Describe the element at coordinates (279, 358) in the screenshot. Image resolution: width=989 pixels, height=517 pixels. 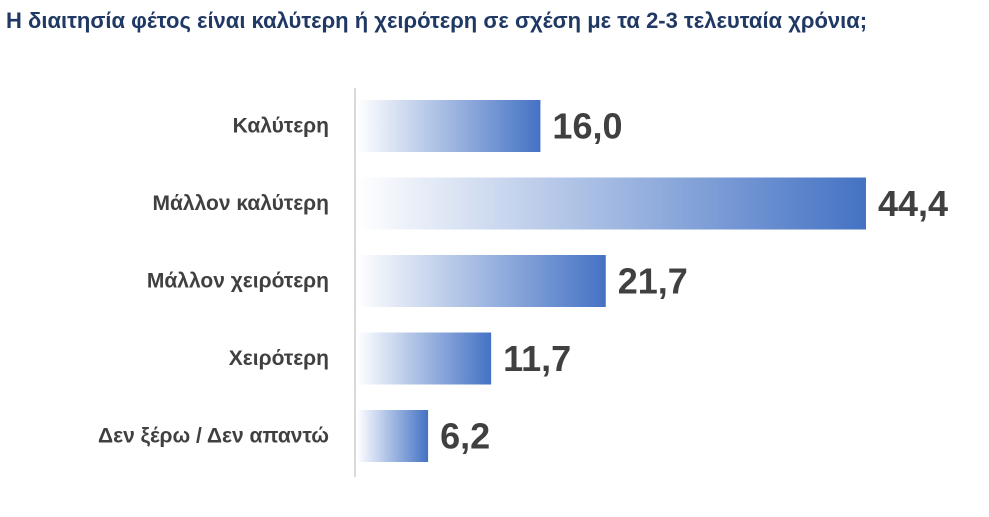
I see `category-label: Χειρότερη` at that location.